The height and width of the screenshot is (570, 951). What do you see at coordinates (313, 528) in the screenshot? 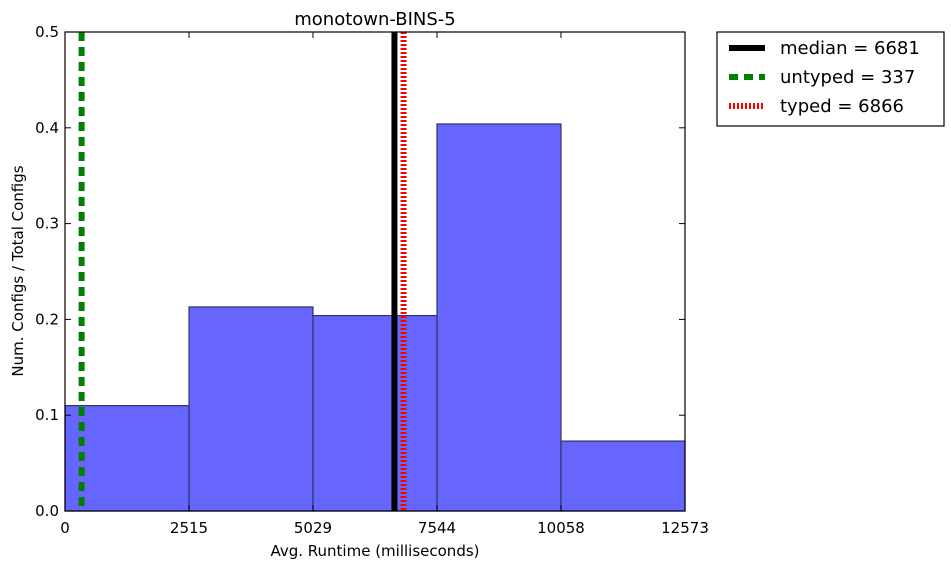
I see `x-tick-label: 5029` at bounding box center [313, 528].